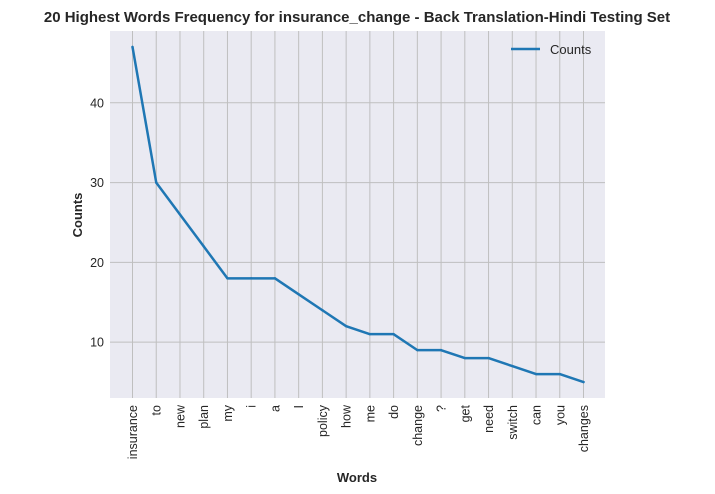 The image size is (715, 494). What do you see at coordinates (275, 408) in the screenshot?
I see `x-tick-label: a` at bounding box center [275, 408].